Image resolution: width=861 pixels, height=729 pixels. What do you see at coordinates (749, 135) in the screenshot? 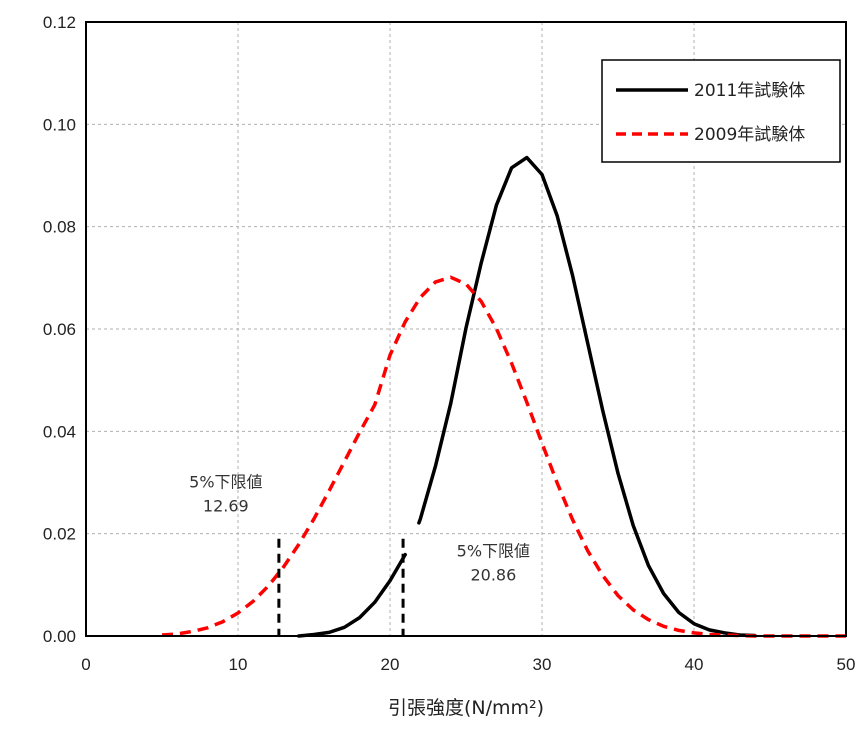
I see `legend-label-1: 2009年試験体` at bounding box center [749, 135].